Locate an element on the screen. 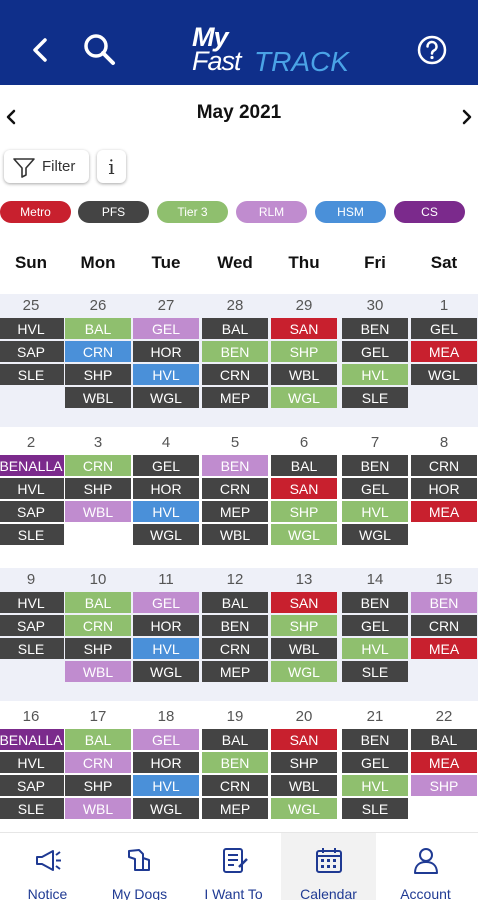 This screenshot has height=900, width=478. day-number: 13 is located at coordinates (304, 579).